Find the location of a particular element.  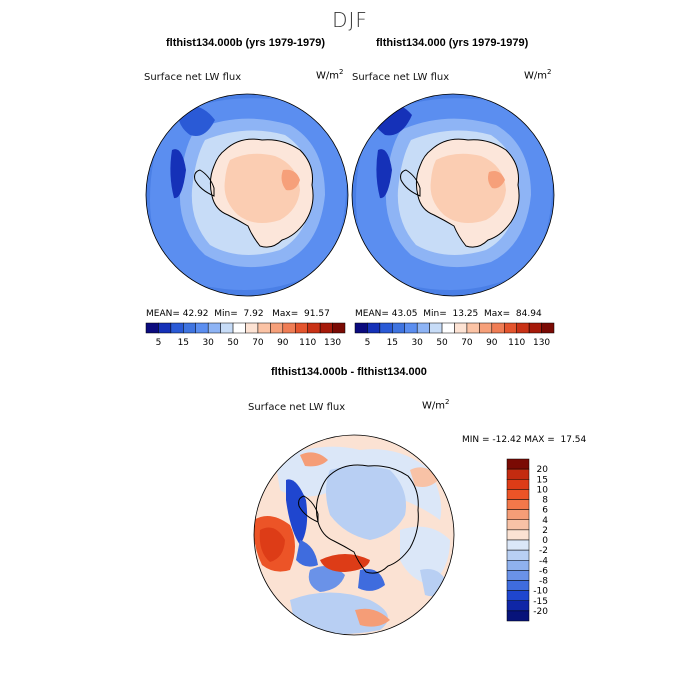

diff-colorbar-tick-label: 4 is located at coordinates (545, 521).